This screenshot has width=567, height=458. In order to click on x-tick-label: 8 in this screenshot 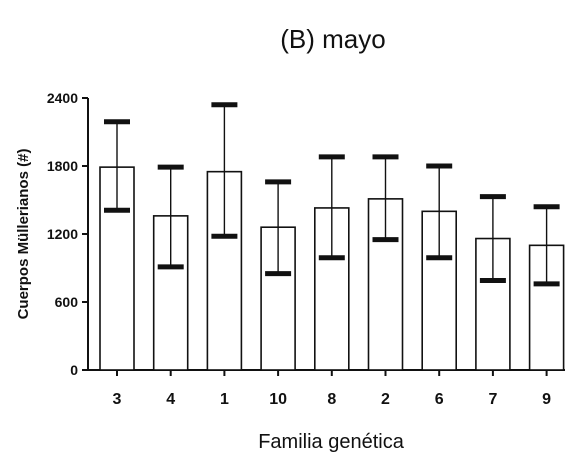, I will do `click(331, 399)`.